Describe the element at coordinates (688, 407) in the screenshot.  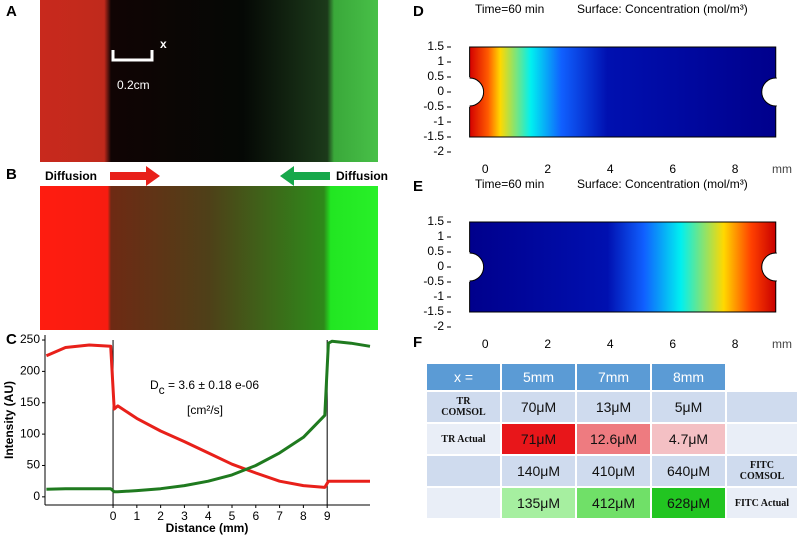
I see `table-cell: 5μM` at that location.